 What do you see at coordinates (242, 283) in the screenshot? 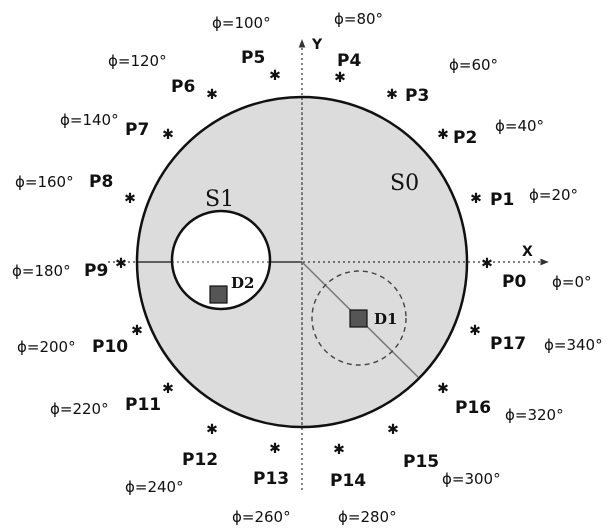
I see `label-d2: D2` at bounding box center [242, 283].